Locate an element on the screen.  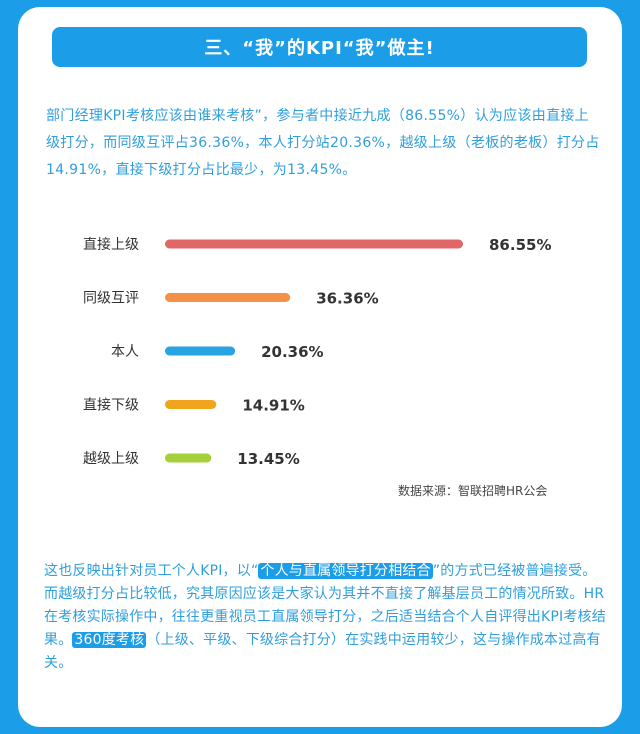
value-label-5: 13.45% is located at coordinates (268, 459).